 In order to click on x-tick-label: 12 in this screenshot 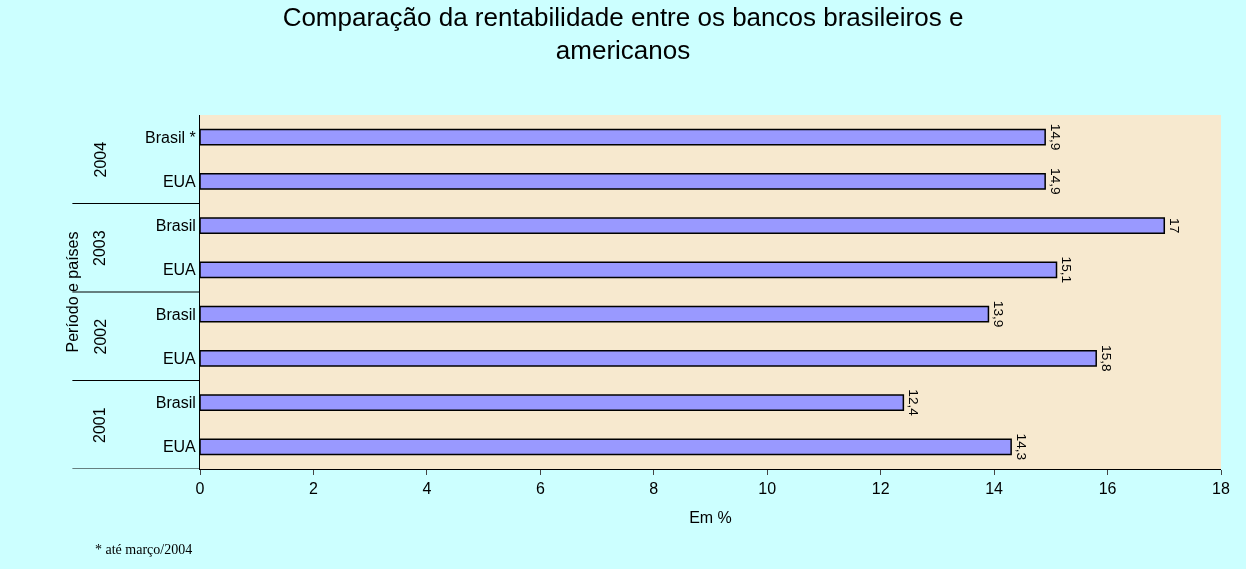, I will do `click(880, 489)`.